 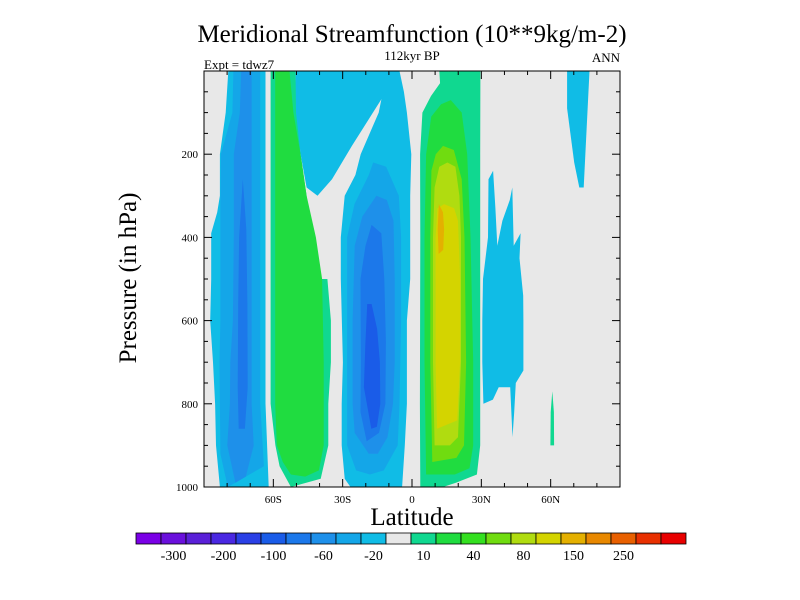 What do you see at coordinates (273, 500) in the screenshot?
I see `x-tick-label: 60S` at bounding box center [273, 500].